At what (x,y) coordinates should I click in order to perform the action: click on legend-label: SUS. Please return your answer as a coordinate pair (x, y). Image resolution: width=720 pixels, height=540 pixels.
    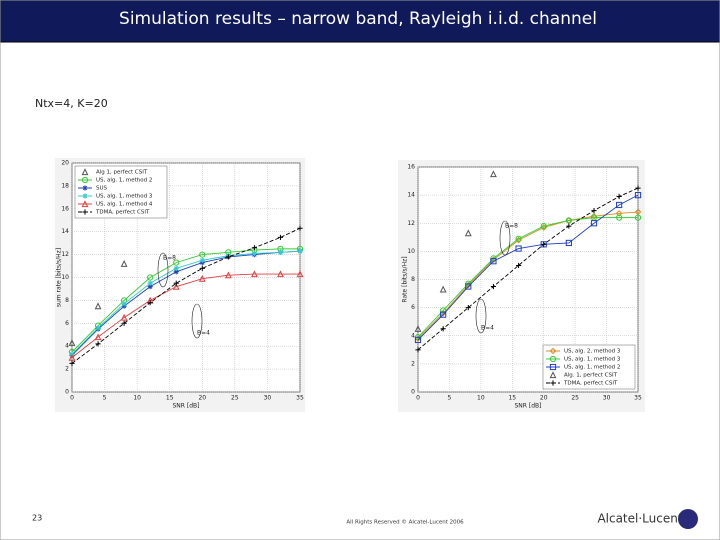
    Looking at the image, I should click on (102, 189).